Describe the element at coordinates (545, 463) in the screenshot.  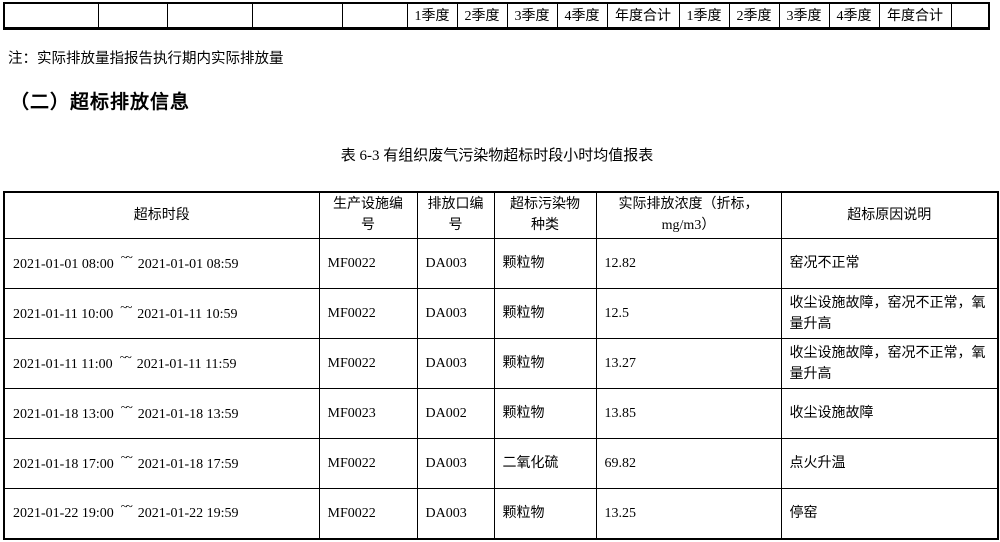
I see `pollutant-cell: 二氧化硫` at that location.